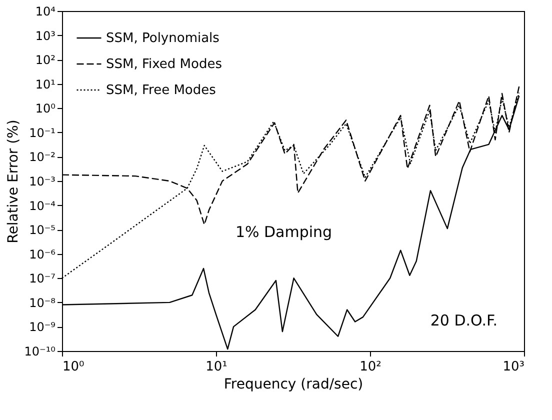  Describe the element at coordinates (42, 157) in the screenshot. I see `y-tick-label: 10⁻²` at that location.